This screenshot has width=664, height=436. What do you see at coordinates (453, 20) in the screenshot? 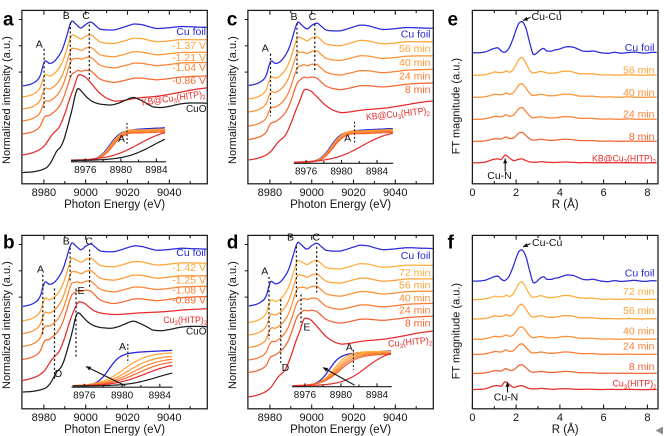
I see `svg-text: e` at bounding box center [453, 20].